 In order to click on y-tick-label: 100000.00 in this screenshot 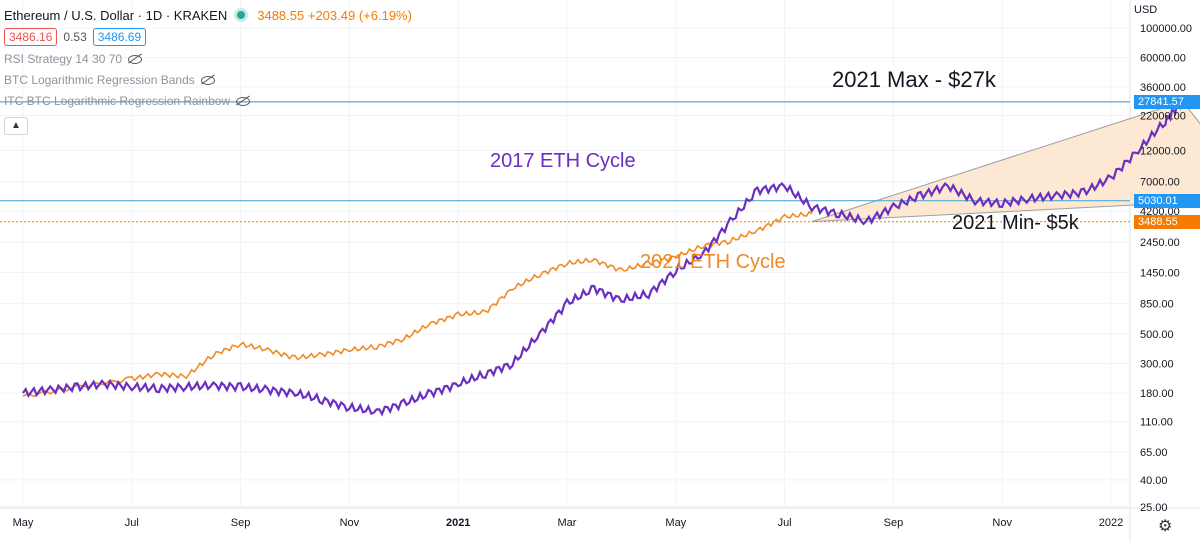, I will do `click(1166, 29)`.